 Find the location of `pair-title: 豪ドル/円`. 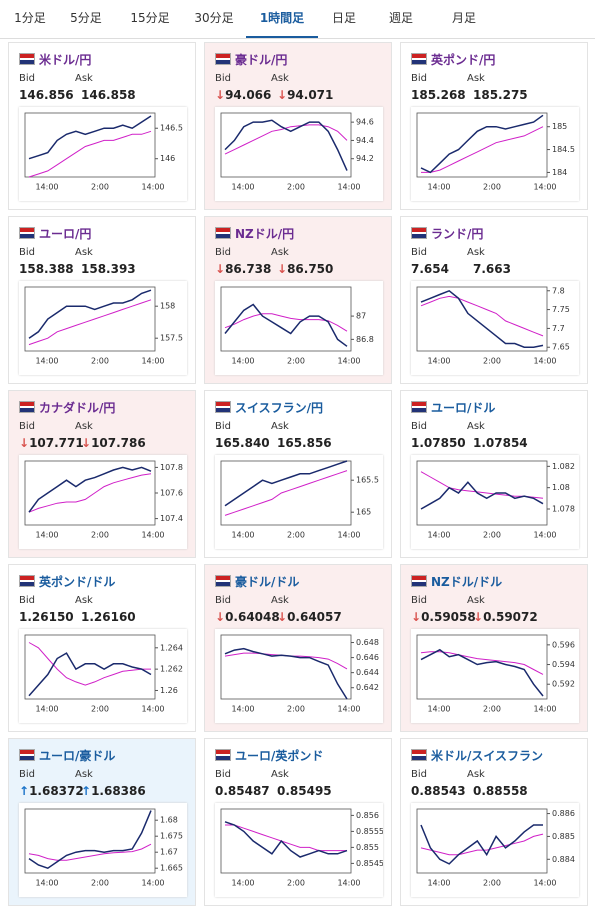

pair-title: 豪ドル/円 is located at coordinates (261, 60).